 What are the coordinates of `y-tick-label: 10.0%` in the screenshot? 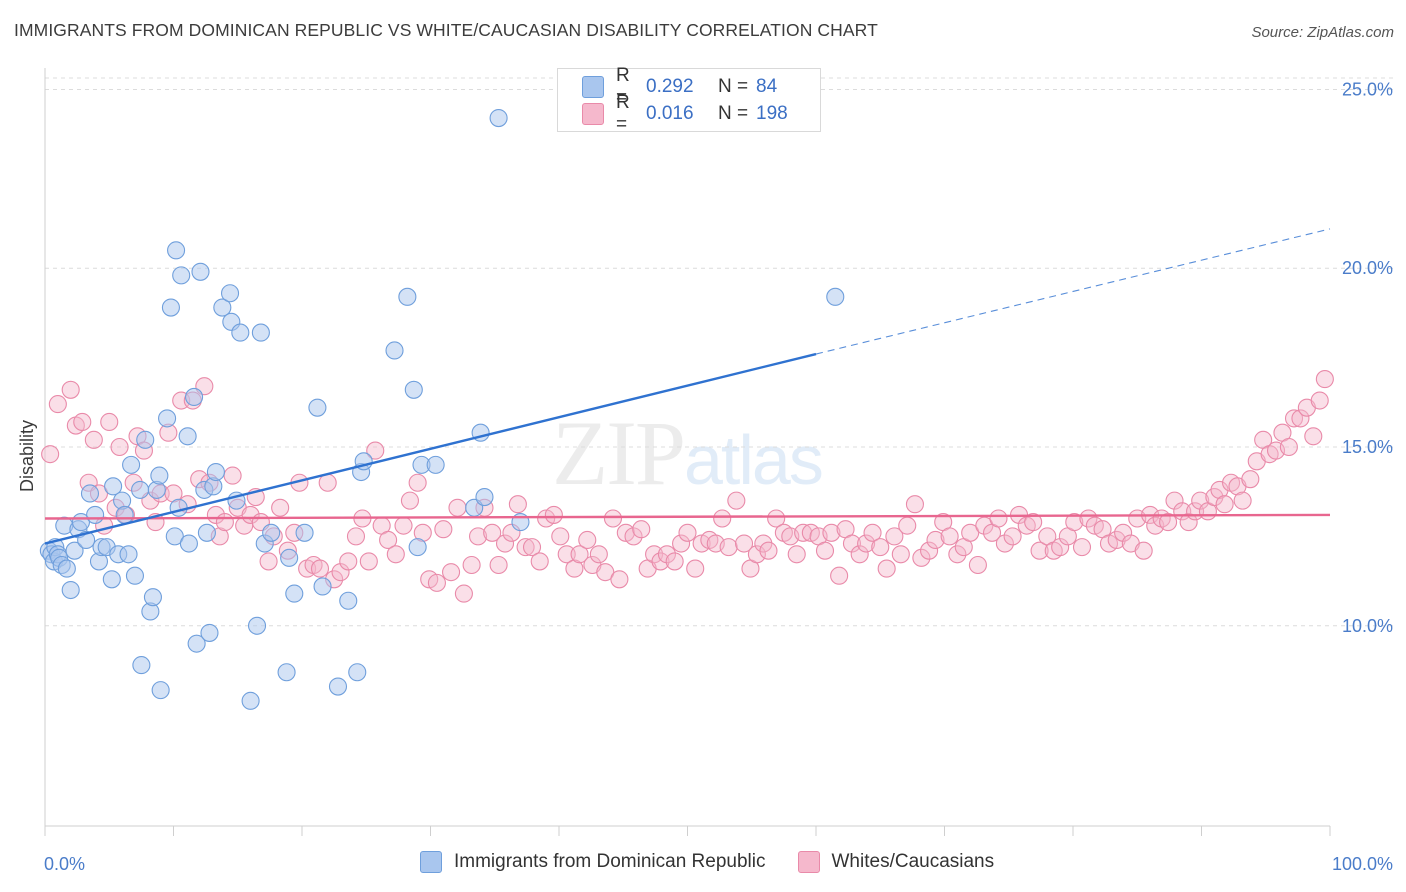 It's located at (1367, 626).